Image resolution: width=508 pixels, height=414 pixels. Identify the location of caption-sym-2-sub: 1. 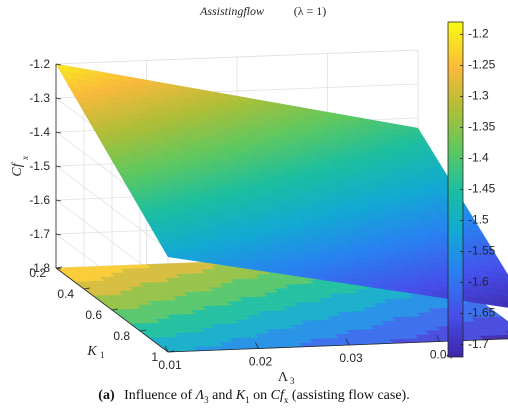
(247, 399).